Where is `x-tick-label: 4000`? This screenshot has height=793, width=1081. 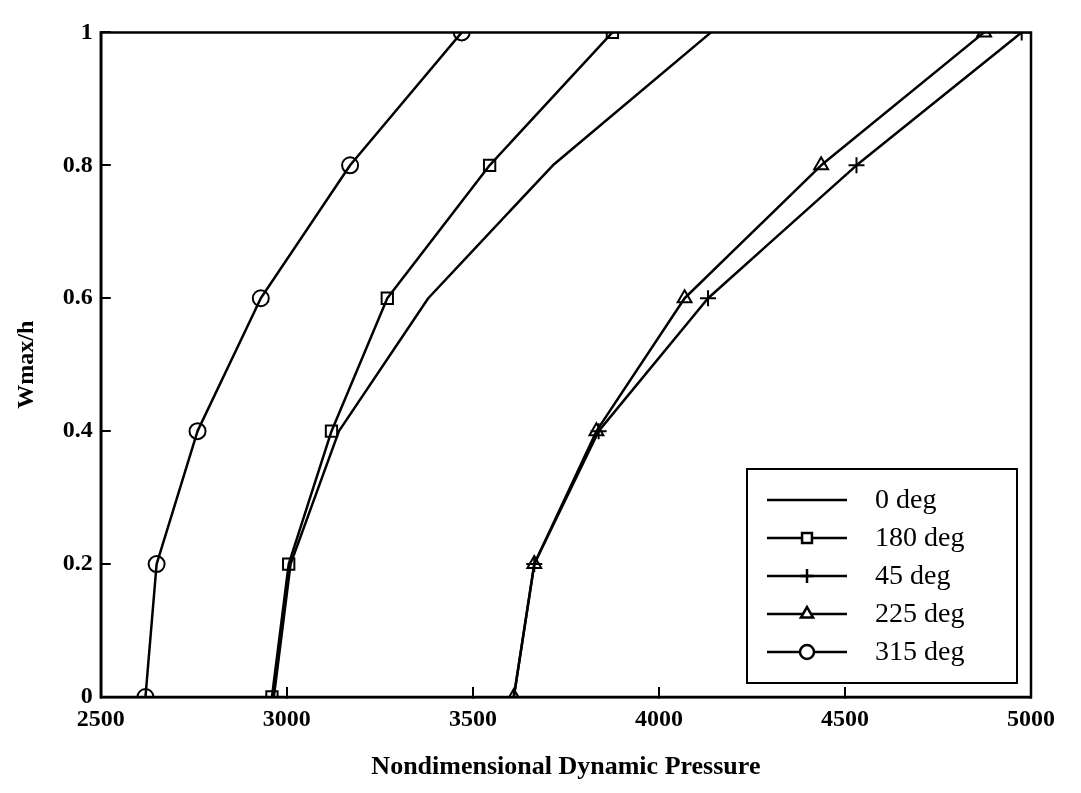 x-tick-label: 4000 is located at coordinates (658, 717).